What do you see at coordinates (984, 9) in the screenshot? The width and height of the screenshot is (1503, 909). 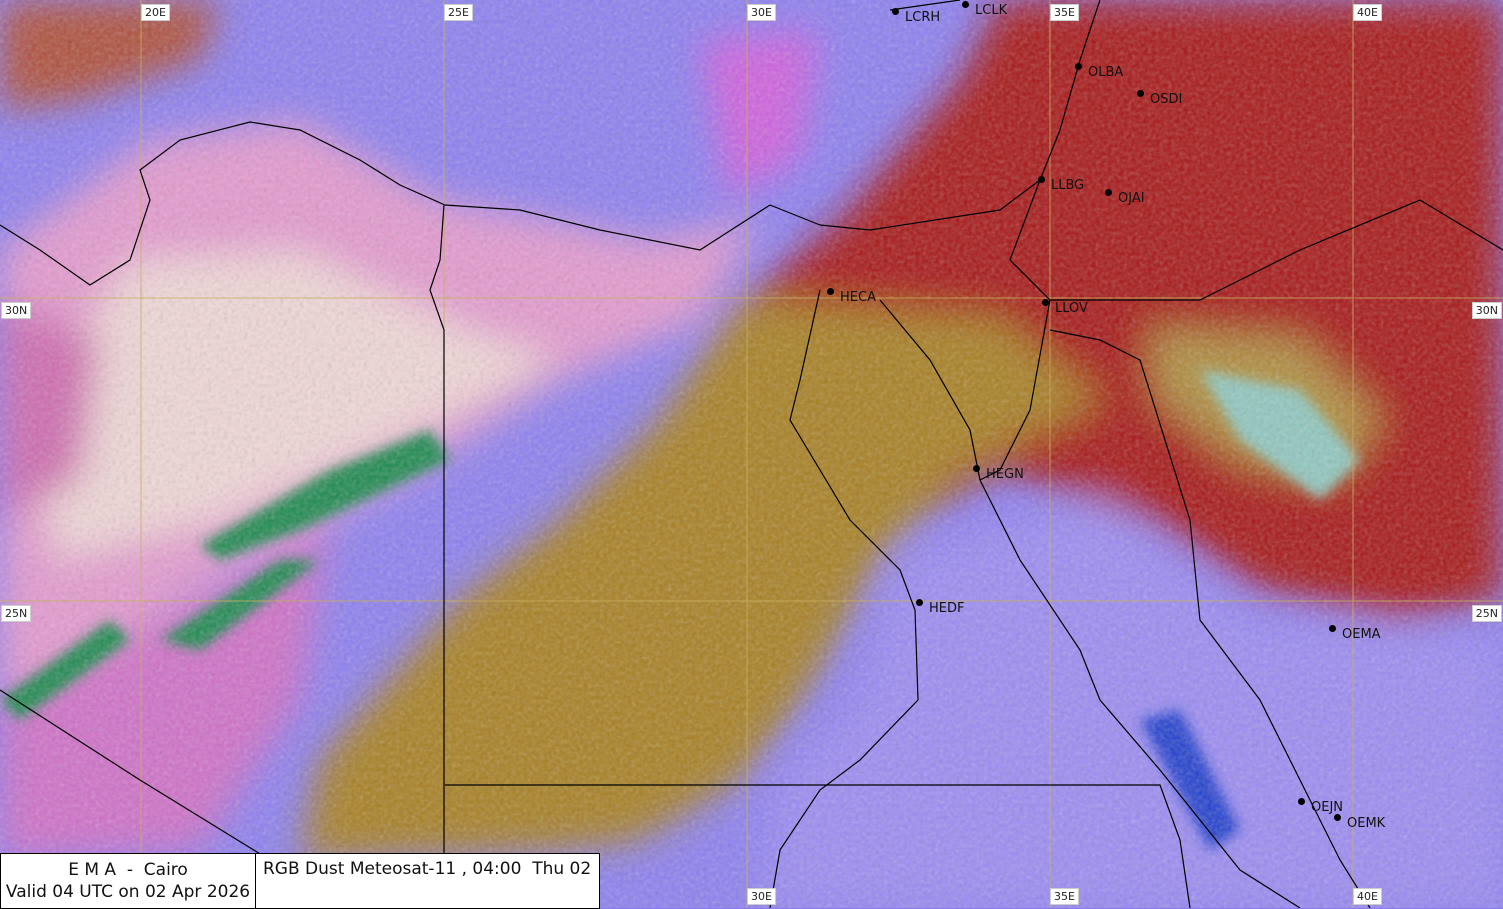 I see `station-lclk: LCLK` at bounding box center [984, 9].